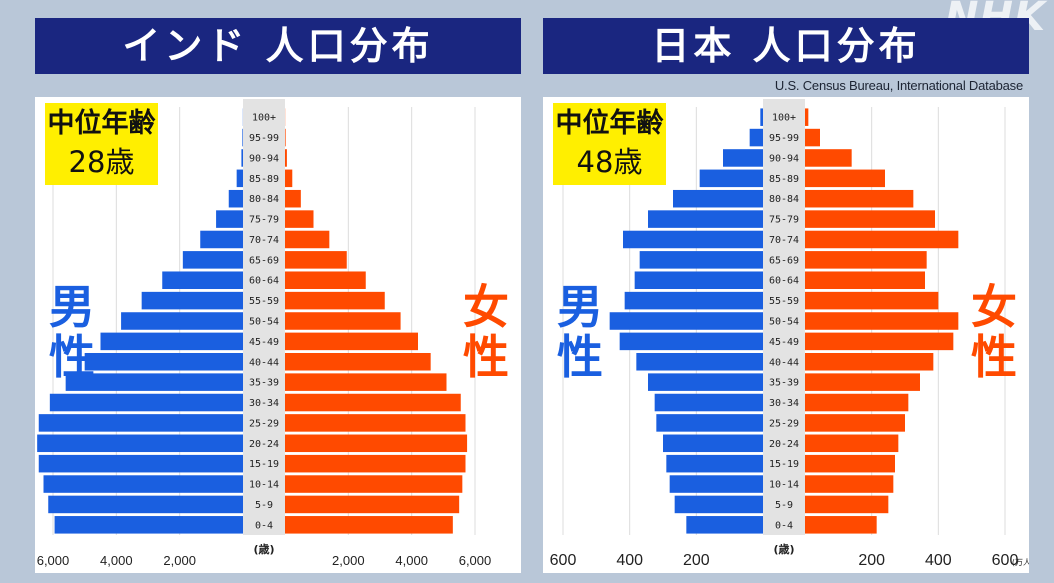 This screenshot has height=583, width=1054. What do you see at coordinates (264, 505) in the screenshot?
I see `india-age-label: 5-9` at bounding box center [264, 505].